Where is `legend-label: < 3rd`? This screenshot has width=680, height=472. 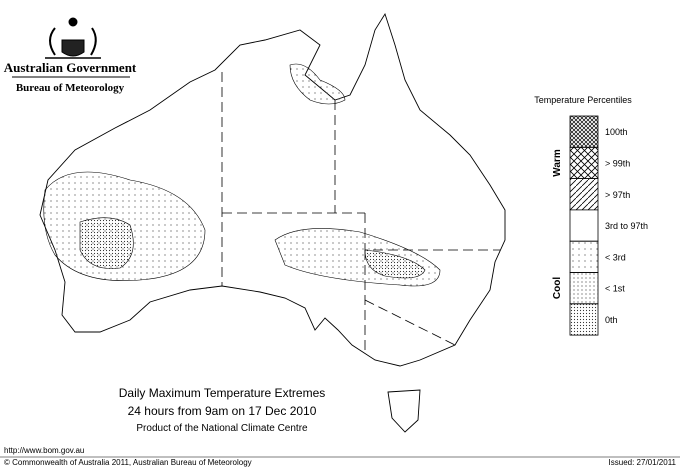 legend-label: < 3rd is located at coordinates (615, 257).